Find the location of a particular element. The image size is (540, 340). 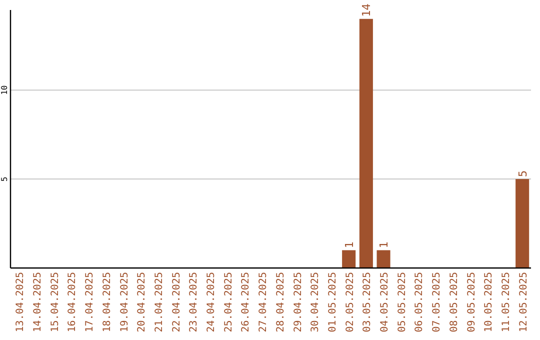

x-tick-label: 24.04.2025 is located at coordinates (212, 302).